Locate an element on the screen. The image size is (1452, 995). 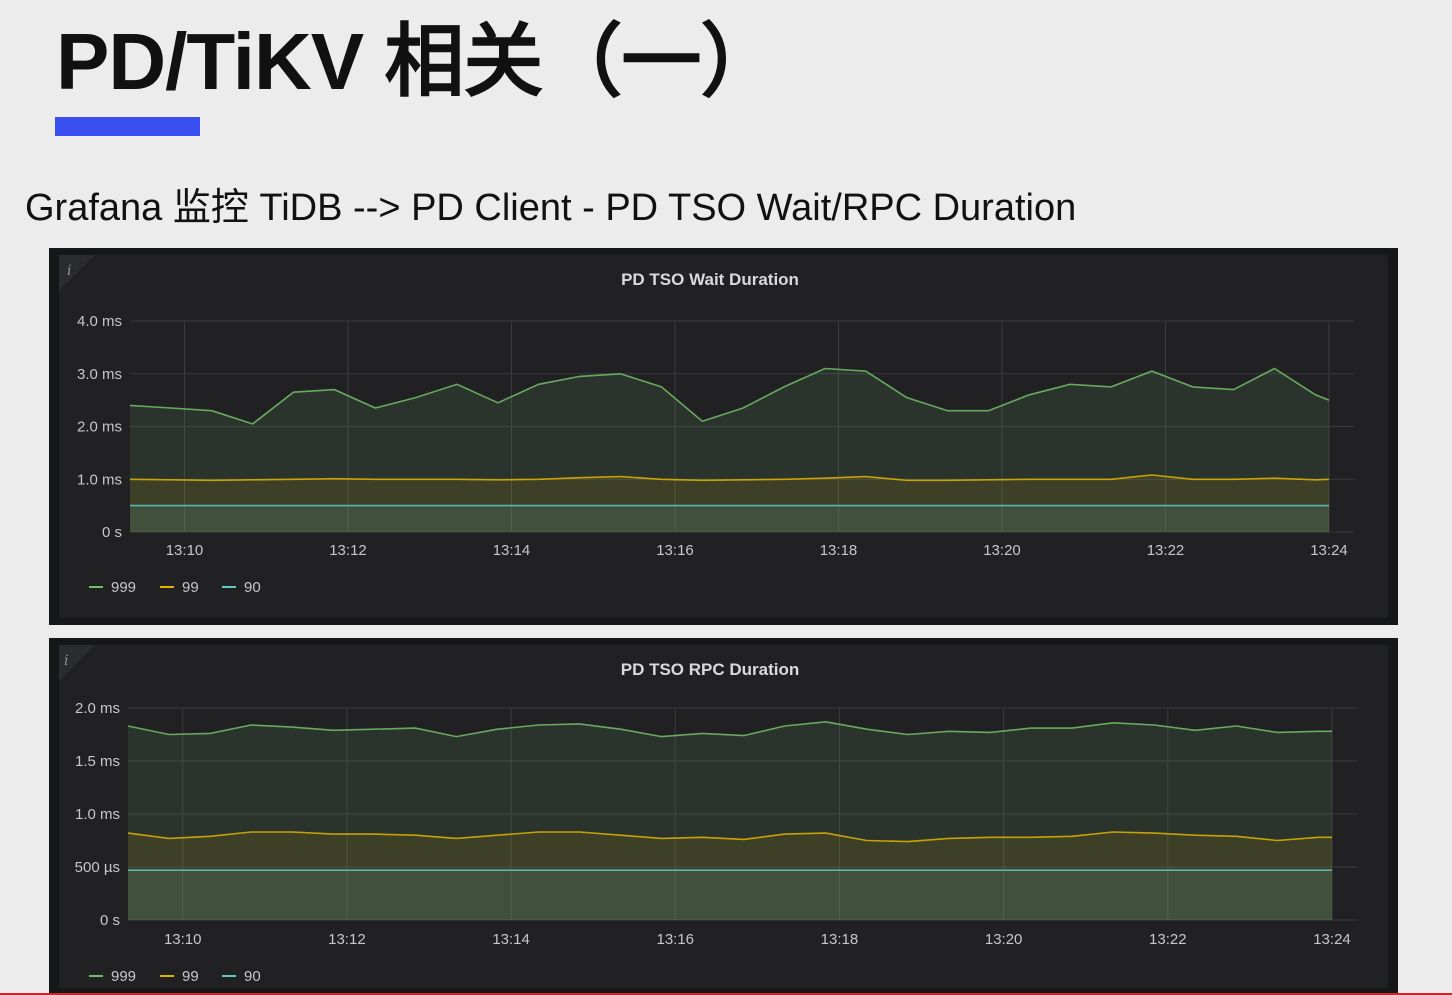
chart1-x-tick-label: 13:24 is located at coordinates (1332, 939).